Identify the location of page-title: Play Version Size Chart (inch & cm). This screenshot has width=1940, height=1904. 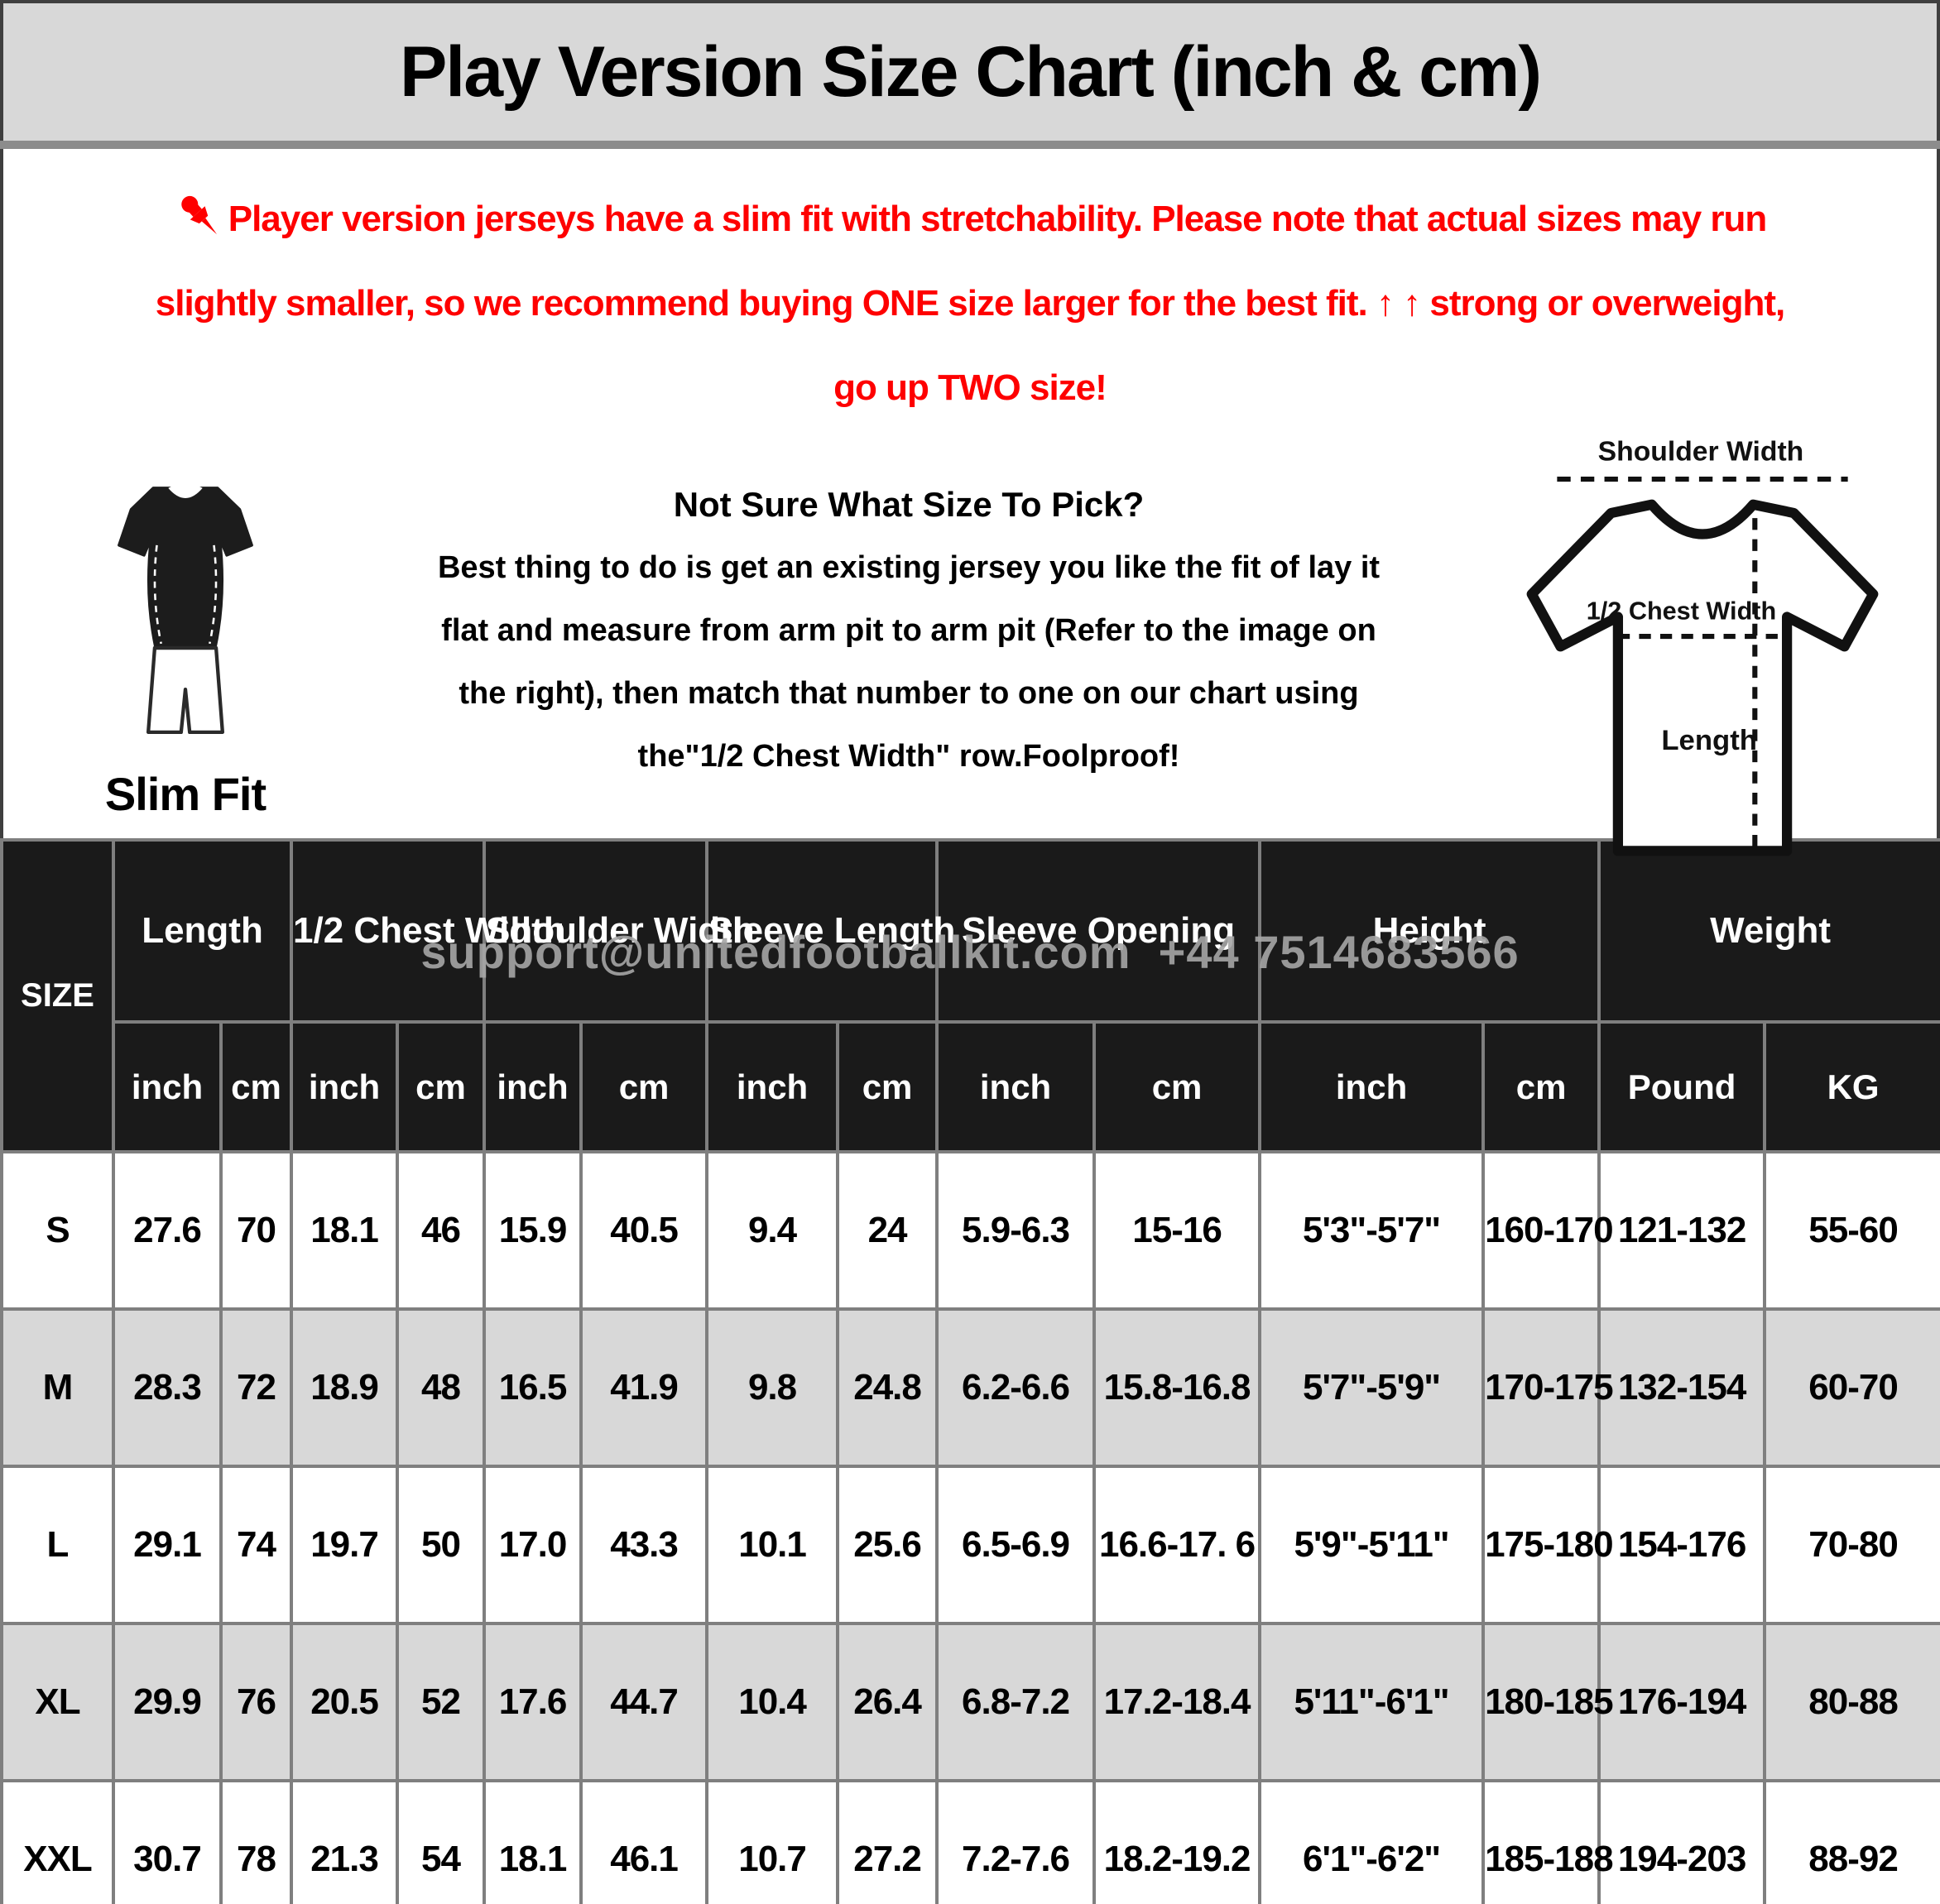
(970, 71).